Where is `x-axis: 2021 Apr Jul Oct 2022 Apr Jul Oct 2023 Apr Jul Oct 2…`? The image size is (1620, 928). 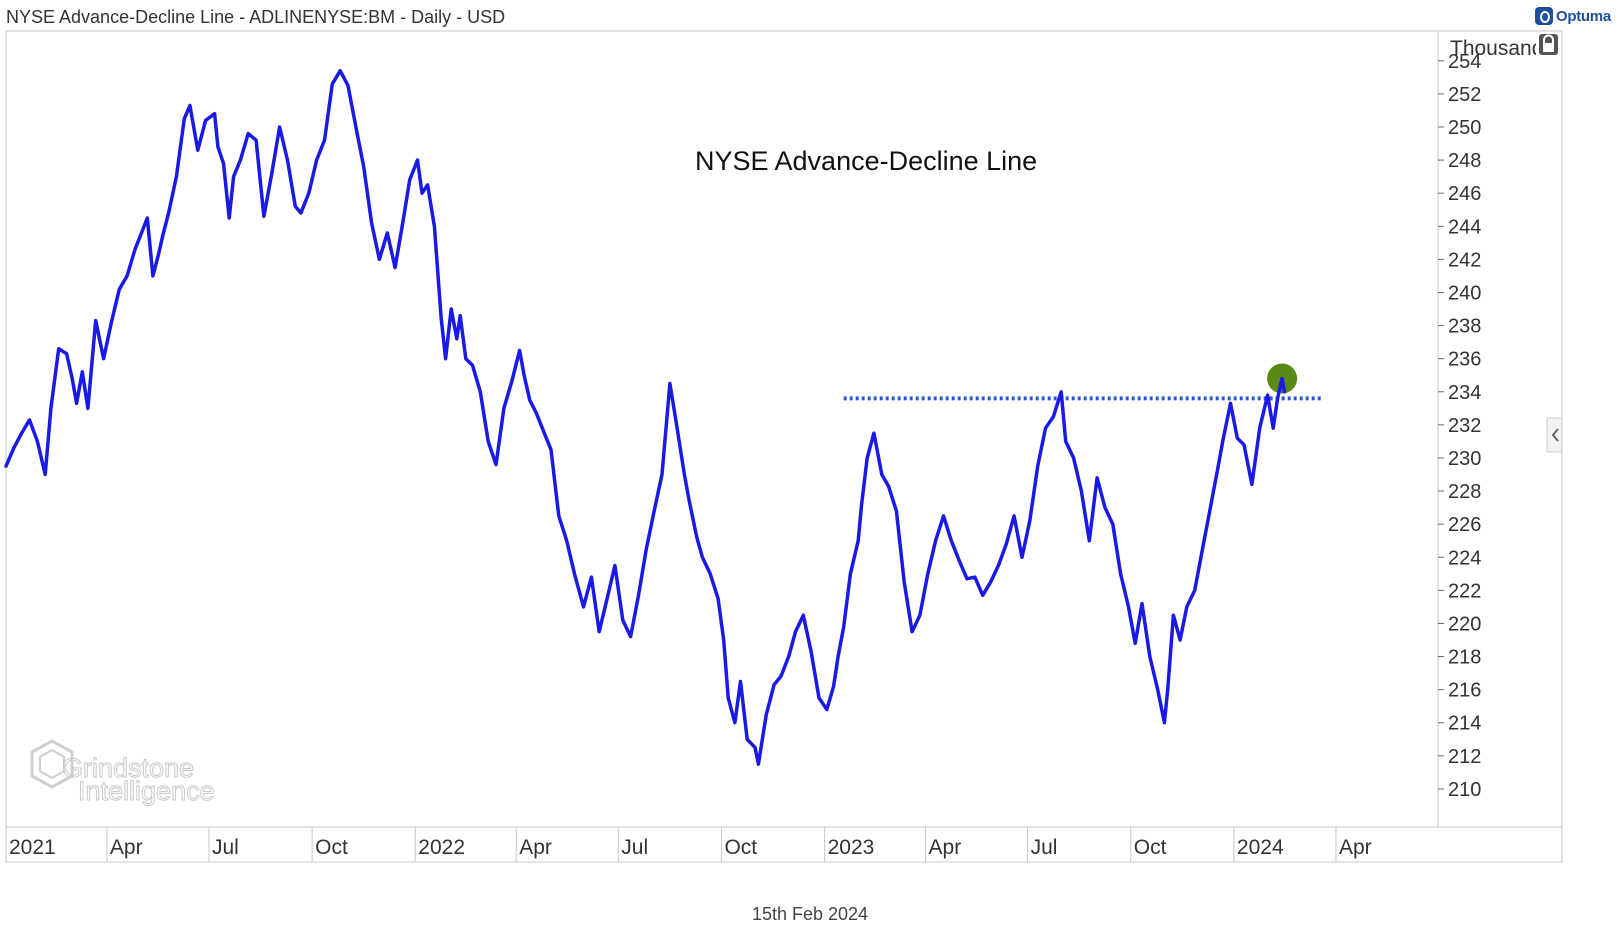 x-axis: 2021 Apr Jul Oct 2022 Apr Jul Oct 2023 Apr Jul Oct 2… is located at coordinates (688, 844).